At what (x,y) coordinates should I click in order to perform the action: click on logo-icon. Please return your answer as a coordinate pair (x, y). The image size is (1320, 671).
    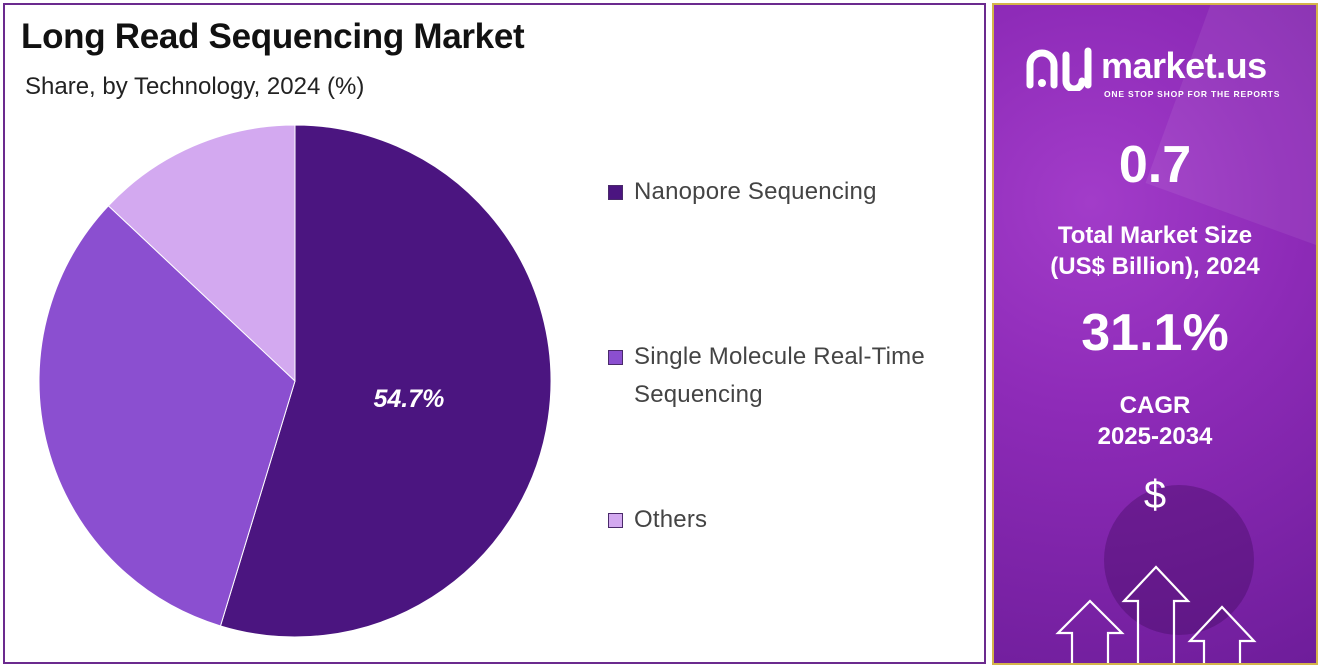
    Looking at the image, I should click on (1059, 69).